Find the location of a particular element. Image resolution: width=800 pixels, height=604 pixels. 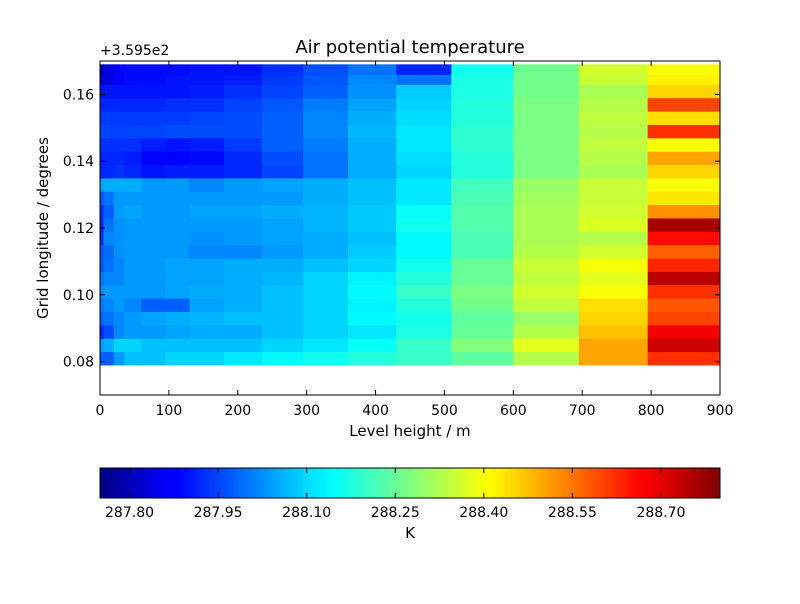

x-tick-label: 100 is located at coordinates (169, 411).